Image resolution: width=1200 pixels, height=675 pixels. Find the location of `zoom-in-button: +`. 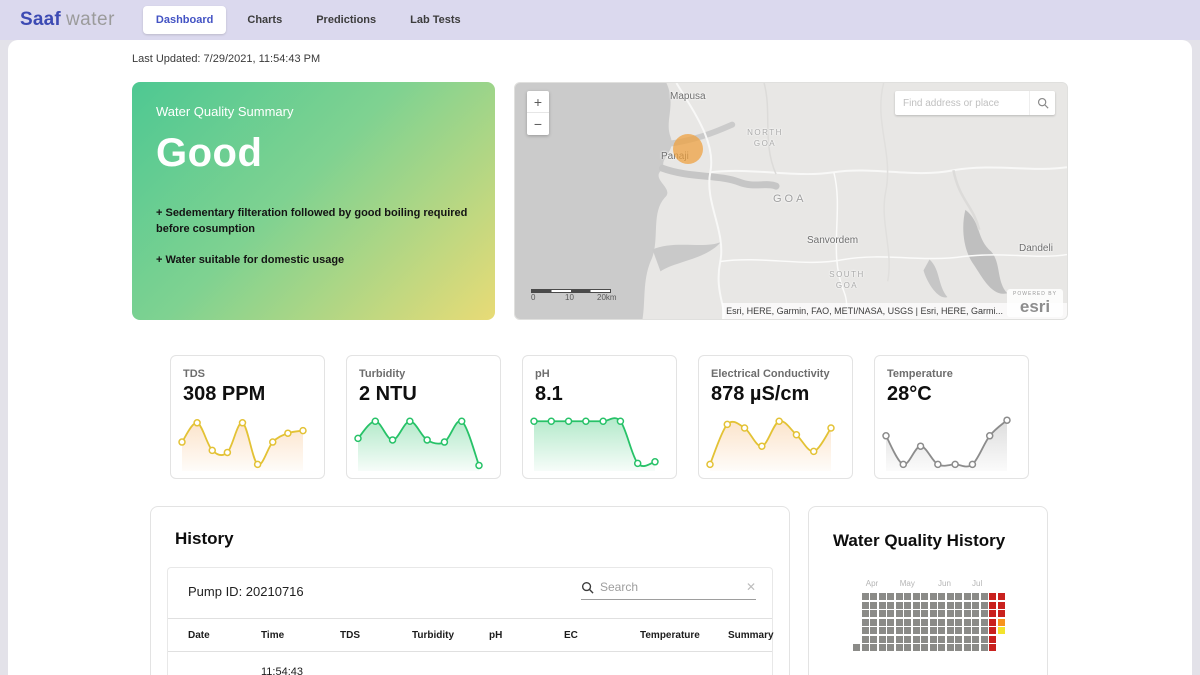

zoom-in-button: + is located at coordinates (538, 102).